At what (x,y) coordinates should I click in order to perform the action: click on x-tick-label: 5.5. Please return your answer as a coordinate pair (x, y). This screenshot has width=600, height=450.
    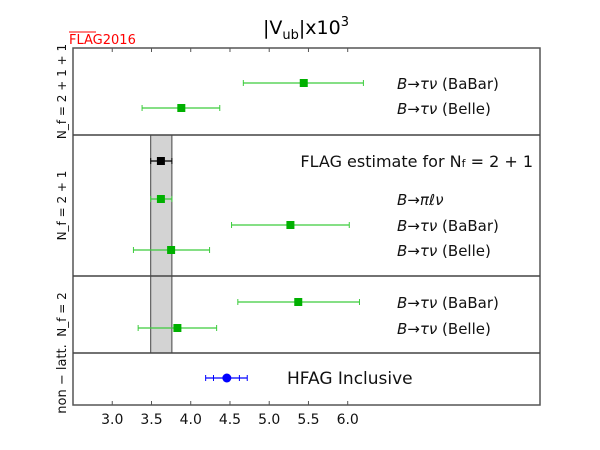
    Looking at the image, I should click on (308, 420).